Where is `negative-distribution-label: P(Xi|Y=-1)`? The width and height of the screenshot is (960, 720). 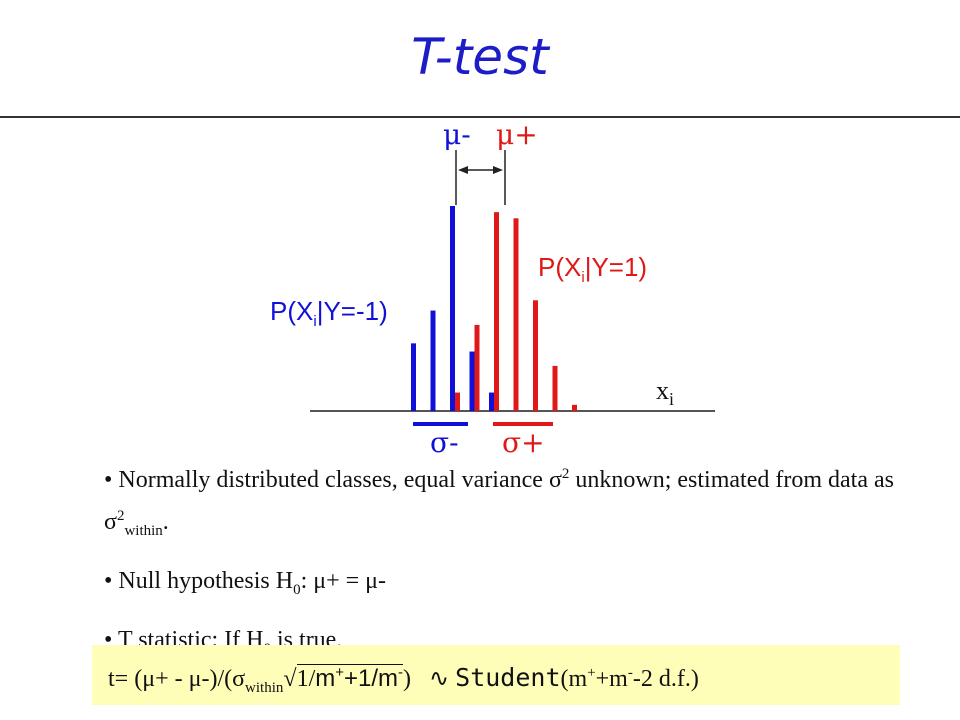
negative-distribution-label: P(Xi|Y=-1) is located at coordinates (329, 313).